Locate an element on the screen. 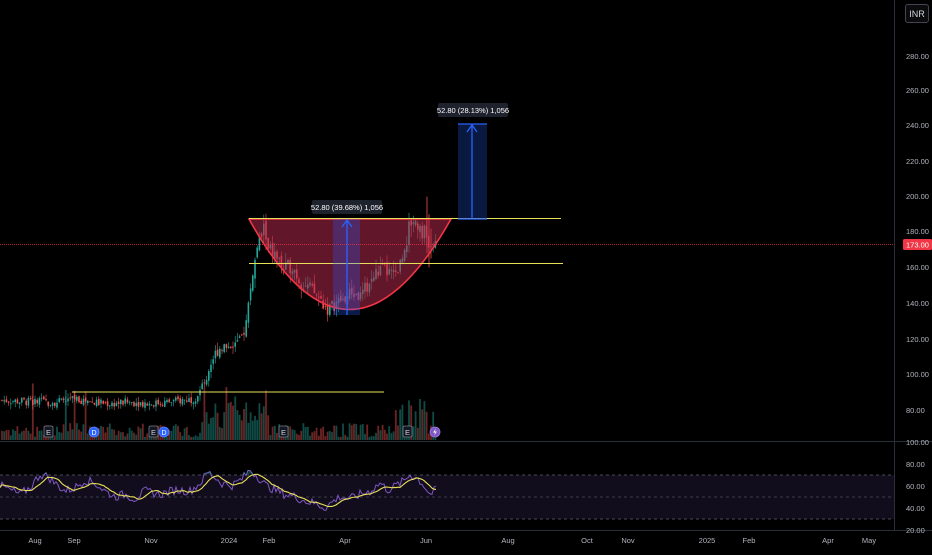 The width and height of the screenshot is (932, 555). rsi-overbought-fill is located at coordinates (251, 472).